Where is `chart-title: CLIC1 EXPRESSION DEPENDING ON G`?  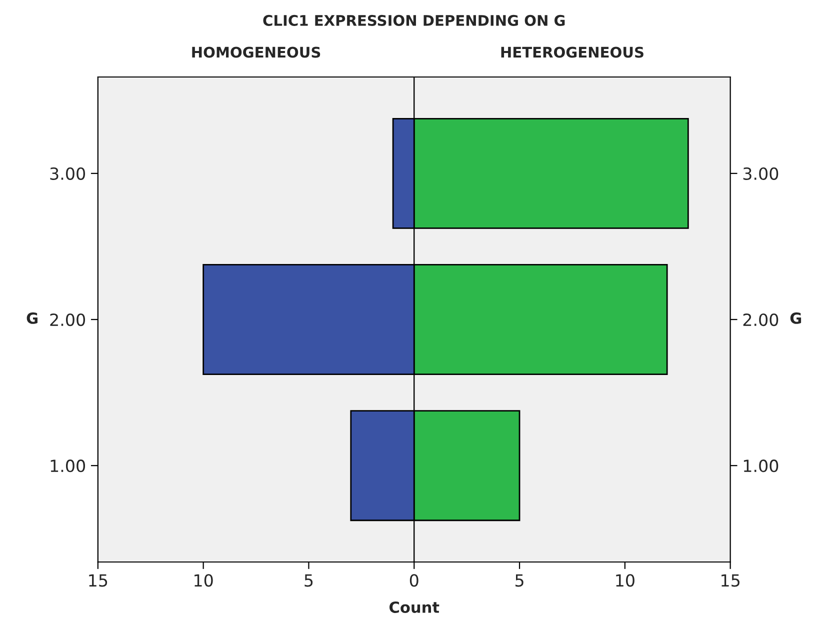
chart-title: CLIC1 EXPRESSION DEPENDING ON G is located at coordinates (414, 20).